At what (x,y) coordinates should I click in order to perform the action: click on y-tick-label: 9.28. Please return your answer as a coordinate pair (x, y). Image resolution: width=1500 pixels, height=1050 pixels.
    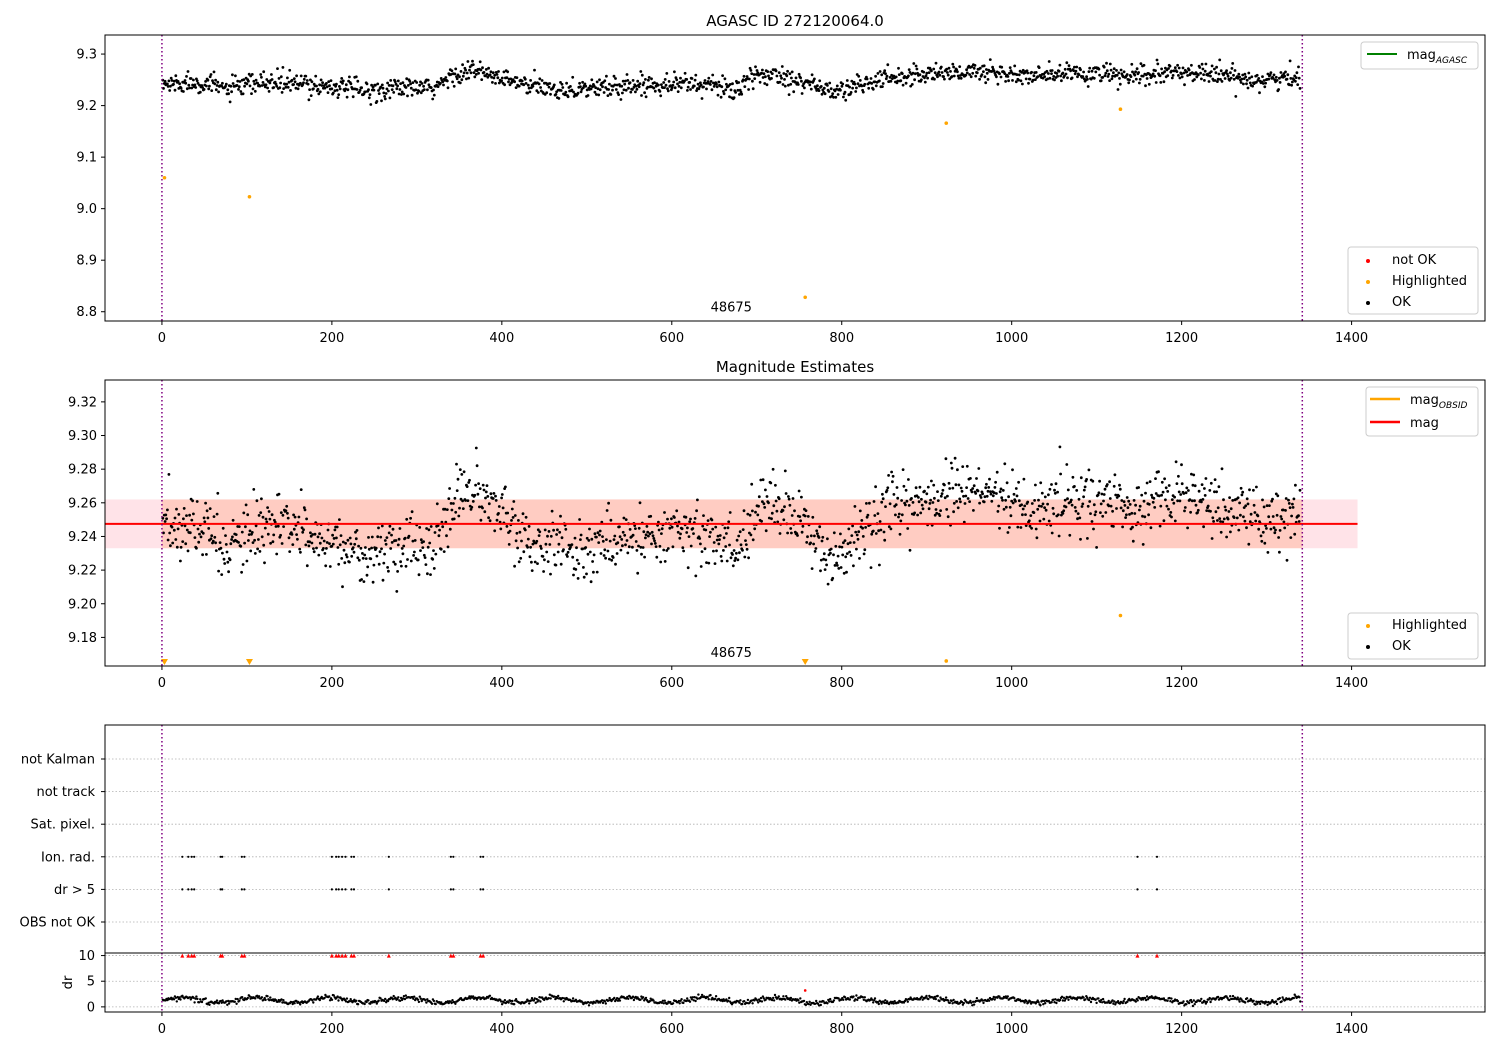
    Looking at the image, I should click on (82, 470).